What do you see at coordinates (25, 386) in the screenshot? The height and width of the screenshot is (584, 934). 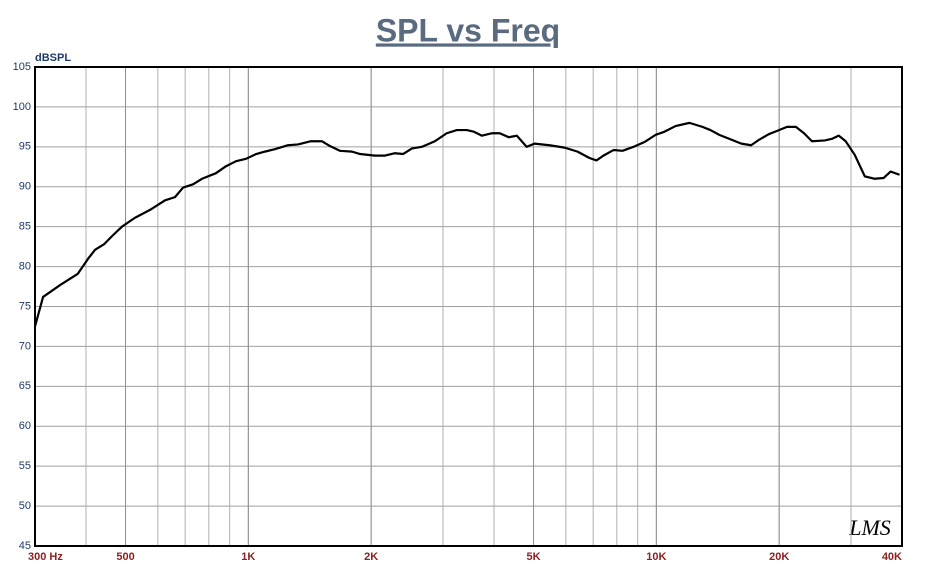 I see `y-tick-label: 65` at bounding box center [25, 386].